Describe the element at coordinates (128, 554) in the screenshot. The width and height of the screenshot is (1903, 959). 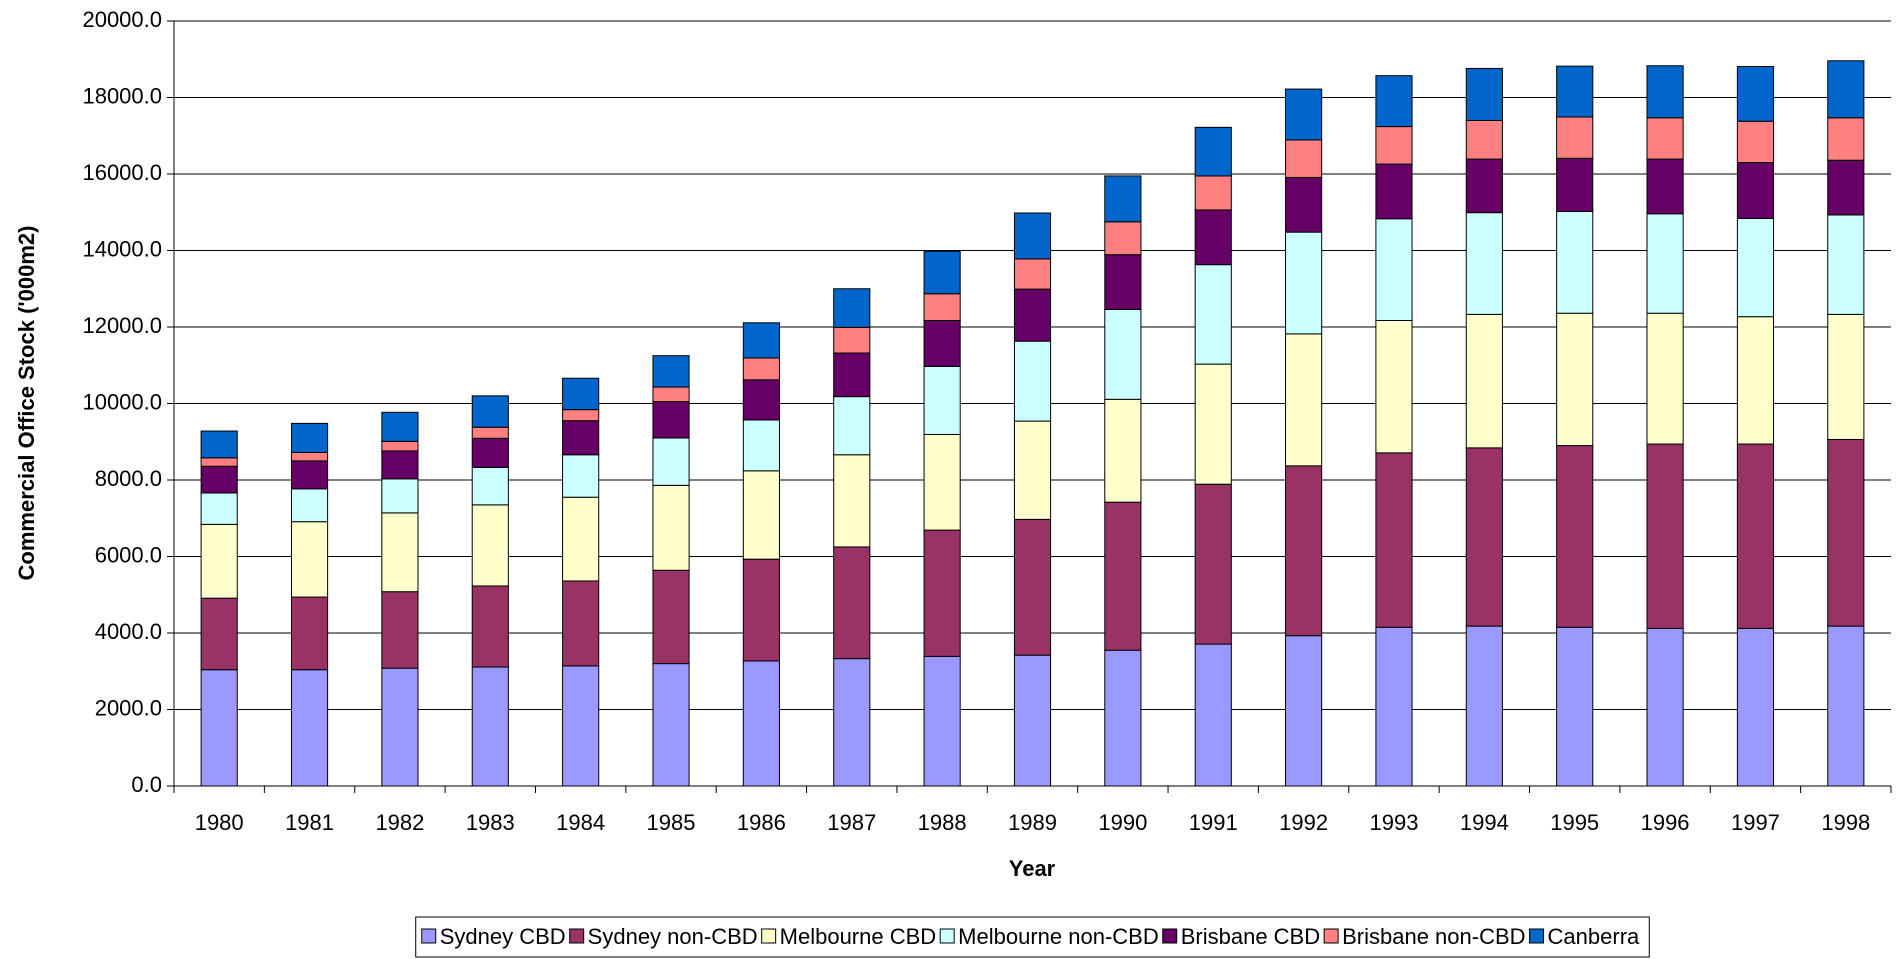
I see `y-tick-label: 6000.0` at that location.